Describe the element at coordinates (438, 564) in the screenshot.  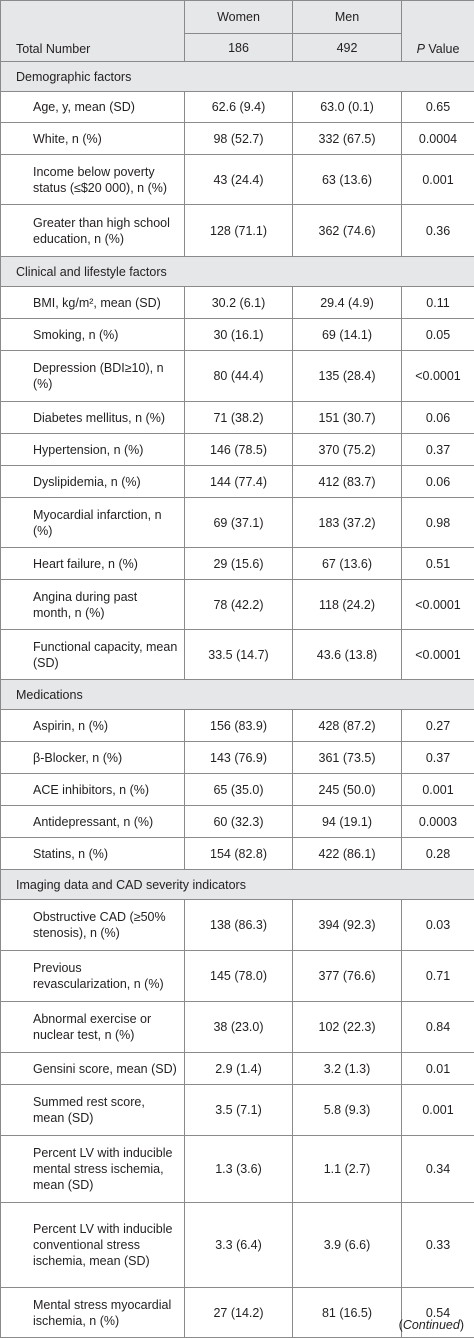
I see `p-value: 0.51` at that location.